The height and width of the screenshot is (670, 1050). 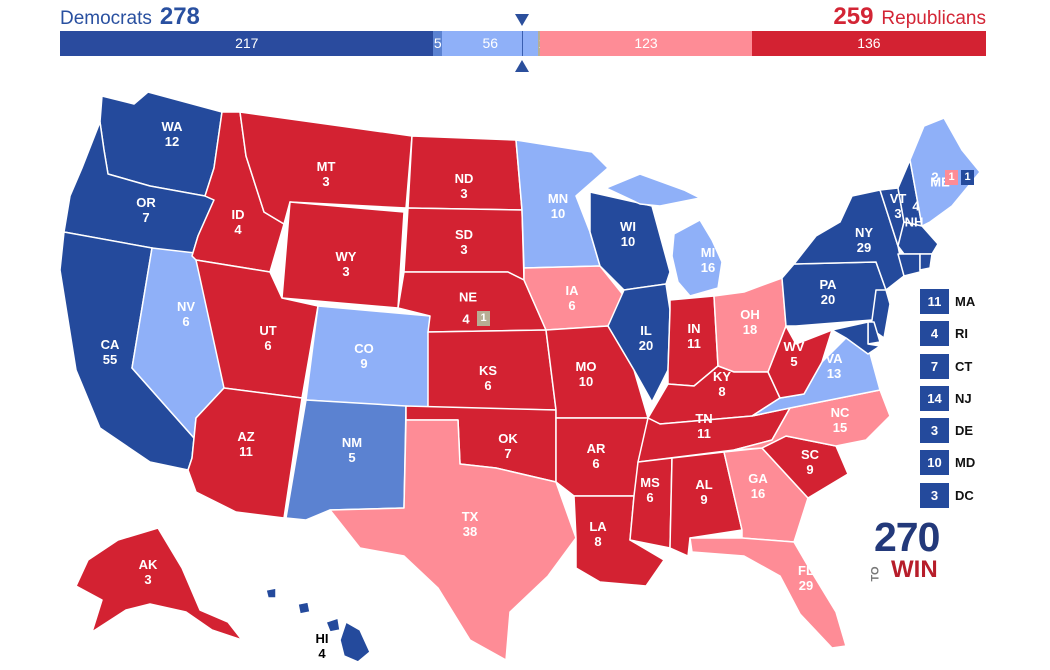 What do you see at coordinates (106, 18) in the screenshot?
I see `democrats-label: Democrats` at bounding box center [106, 18].